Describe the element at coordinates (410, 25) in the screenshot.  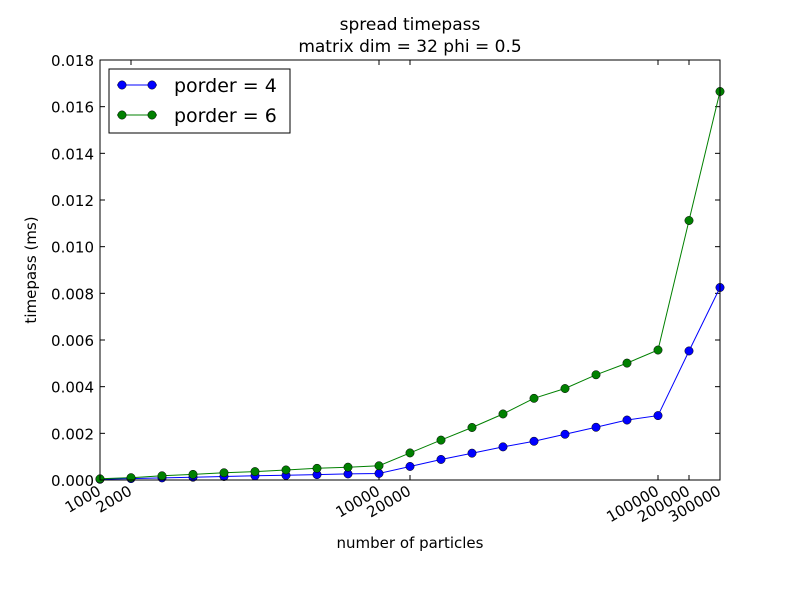
I see `chart-title: spread timepass` at that location.